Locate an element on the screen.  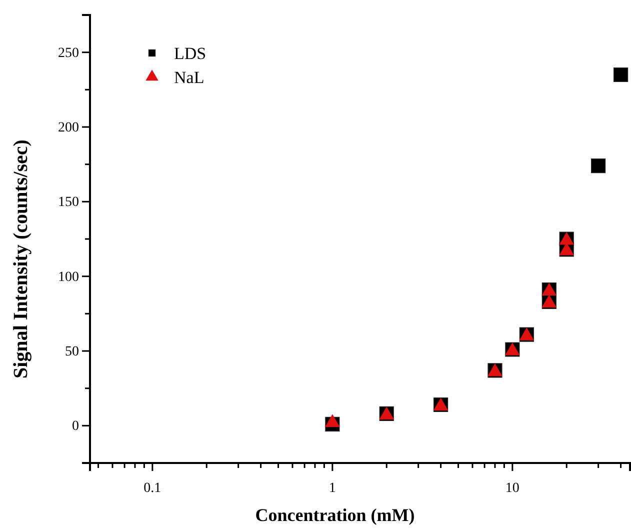
y-tick-label: 250 is located at coordinates (68, 53).